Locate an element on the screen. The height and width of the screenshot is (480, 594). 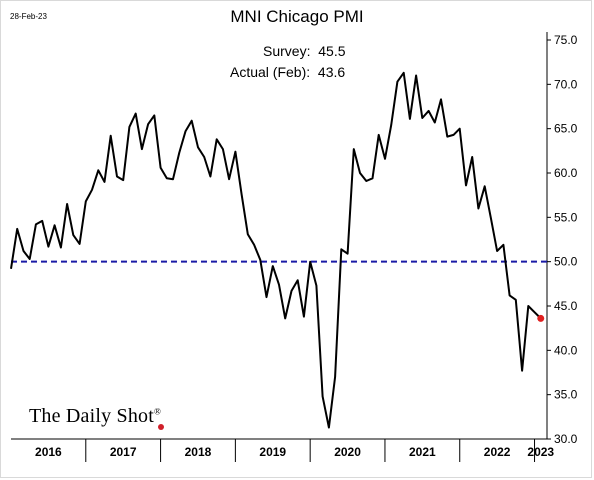
y-tick-label: 40.0 is located at coordinates (566, 350).